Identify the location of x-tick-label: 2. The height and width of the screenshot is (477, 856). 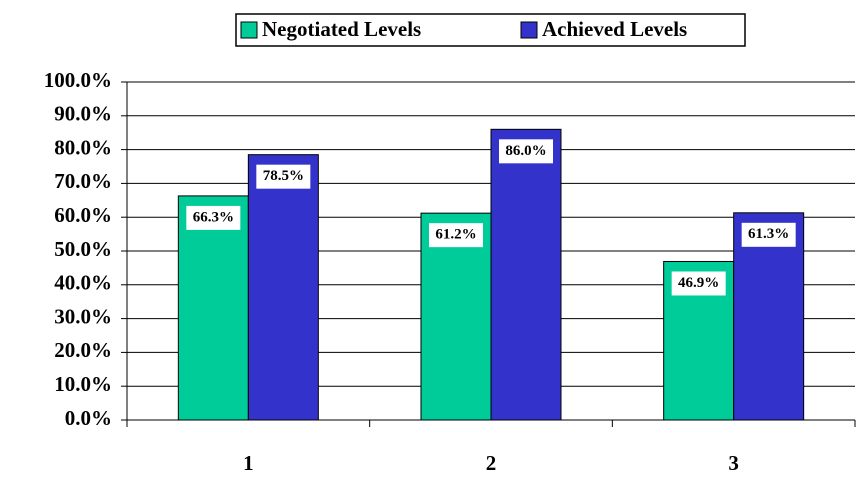
(491, 463).